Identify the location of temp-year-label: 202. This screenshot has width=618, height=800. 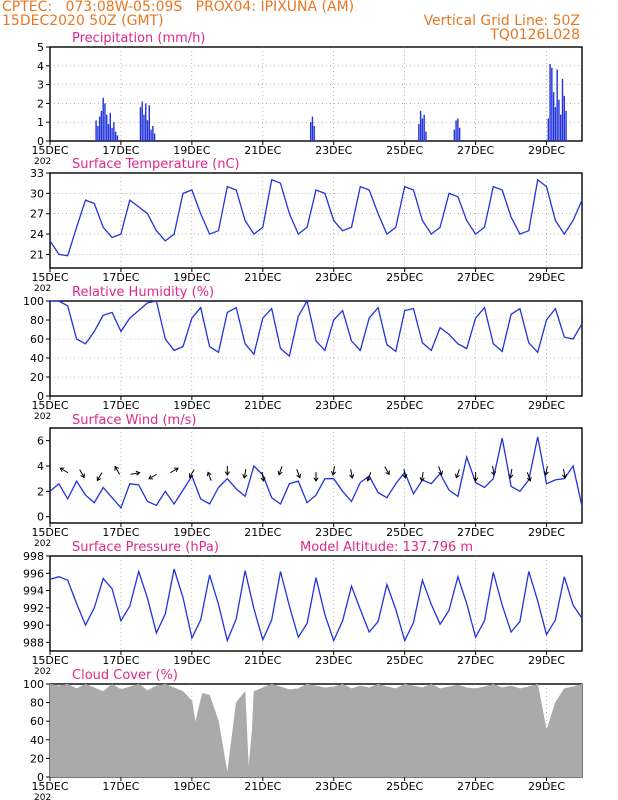
(42, 289).